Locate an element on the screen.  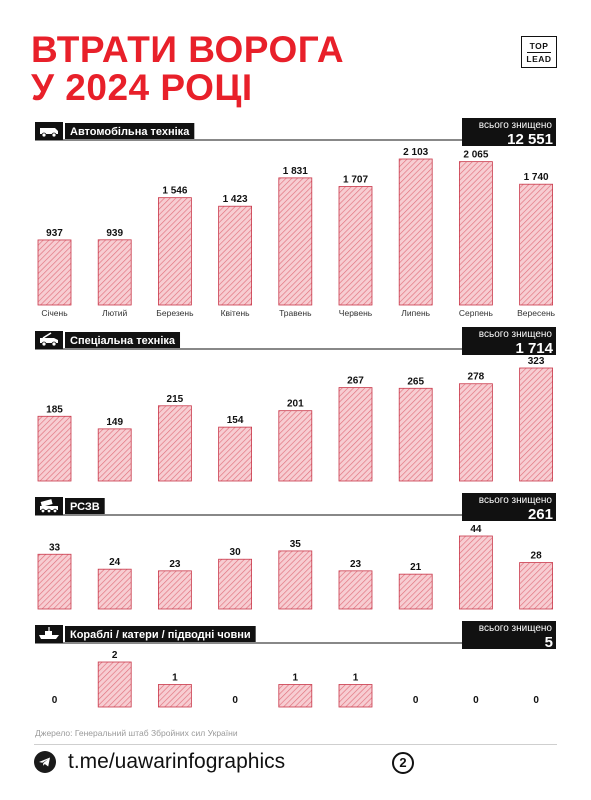
top-lead-logo: TOP LEAD is located at coordinates (539, 52).